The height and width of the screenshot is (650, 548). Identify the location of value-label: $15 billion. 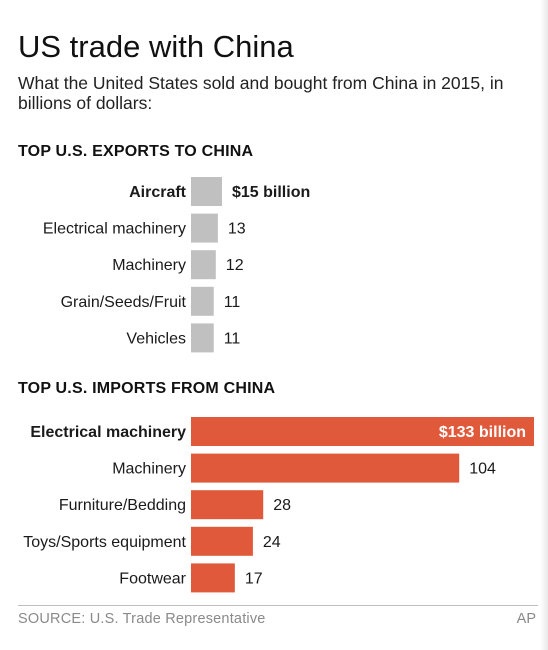
(271, 192).